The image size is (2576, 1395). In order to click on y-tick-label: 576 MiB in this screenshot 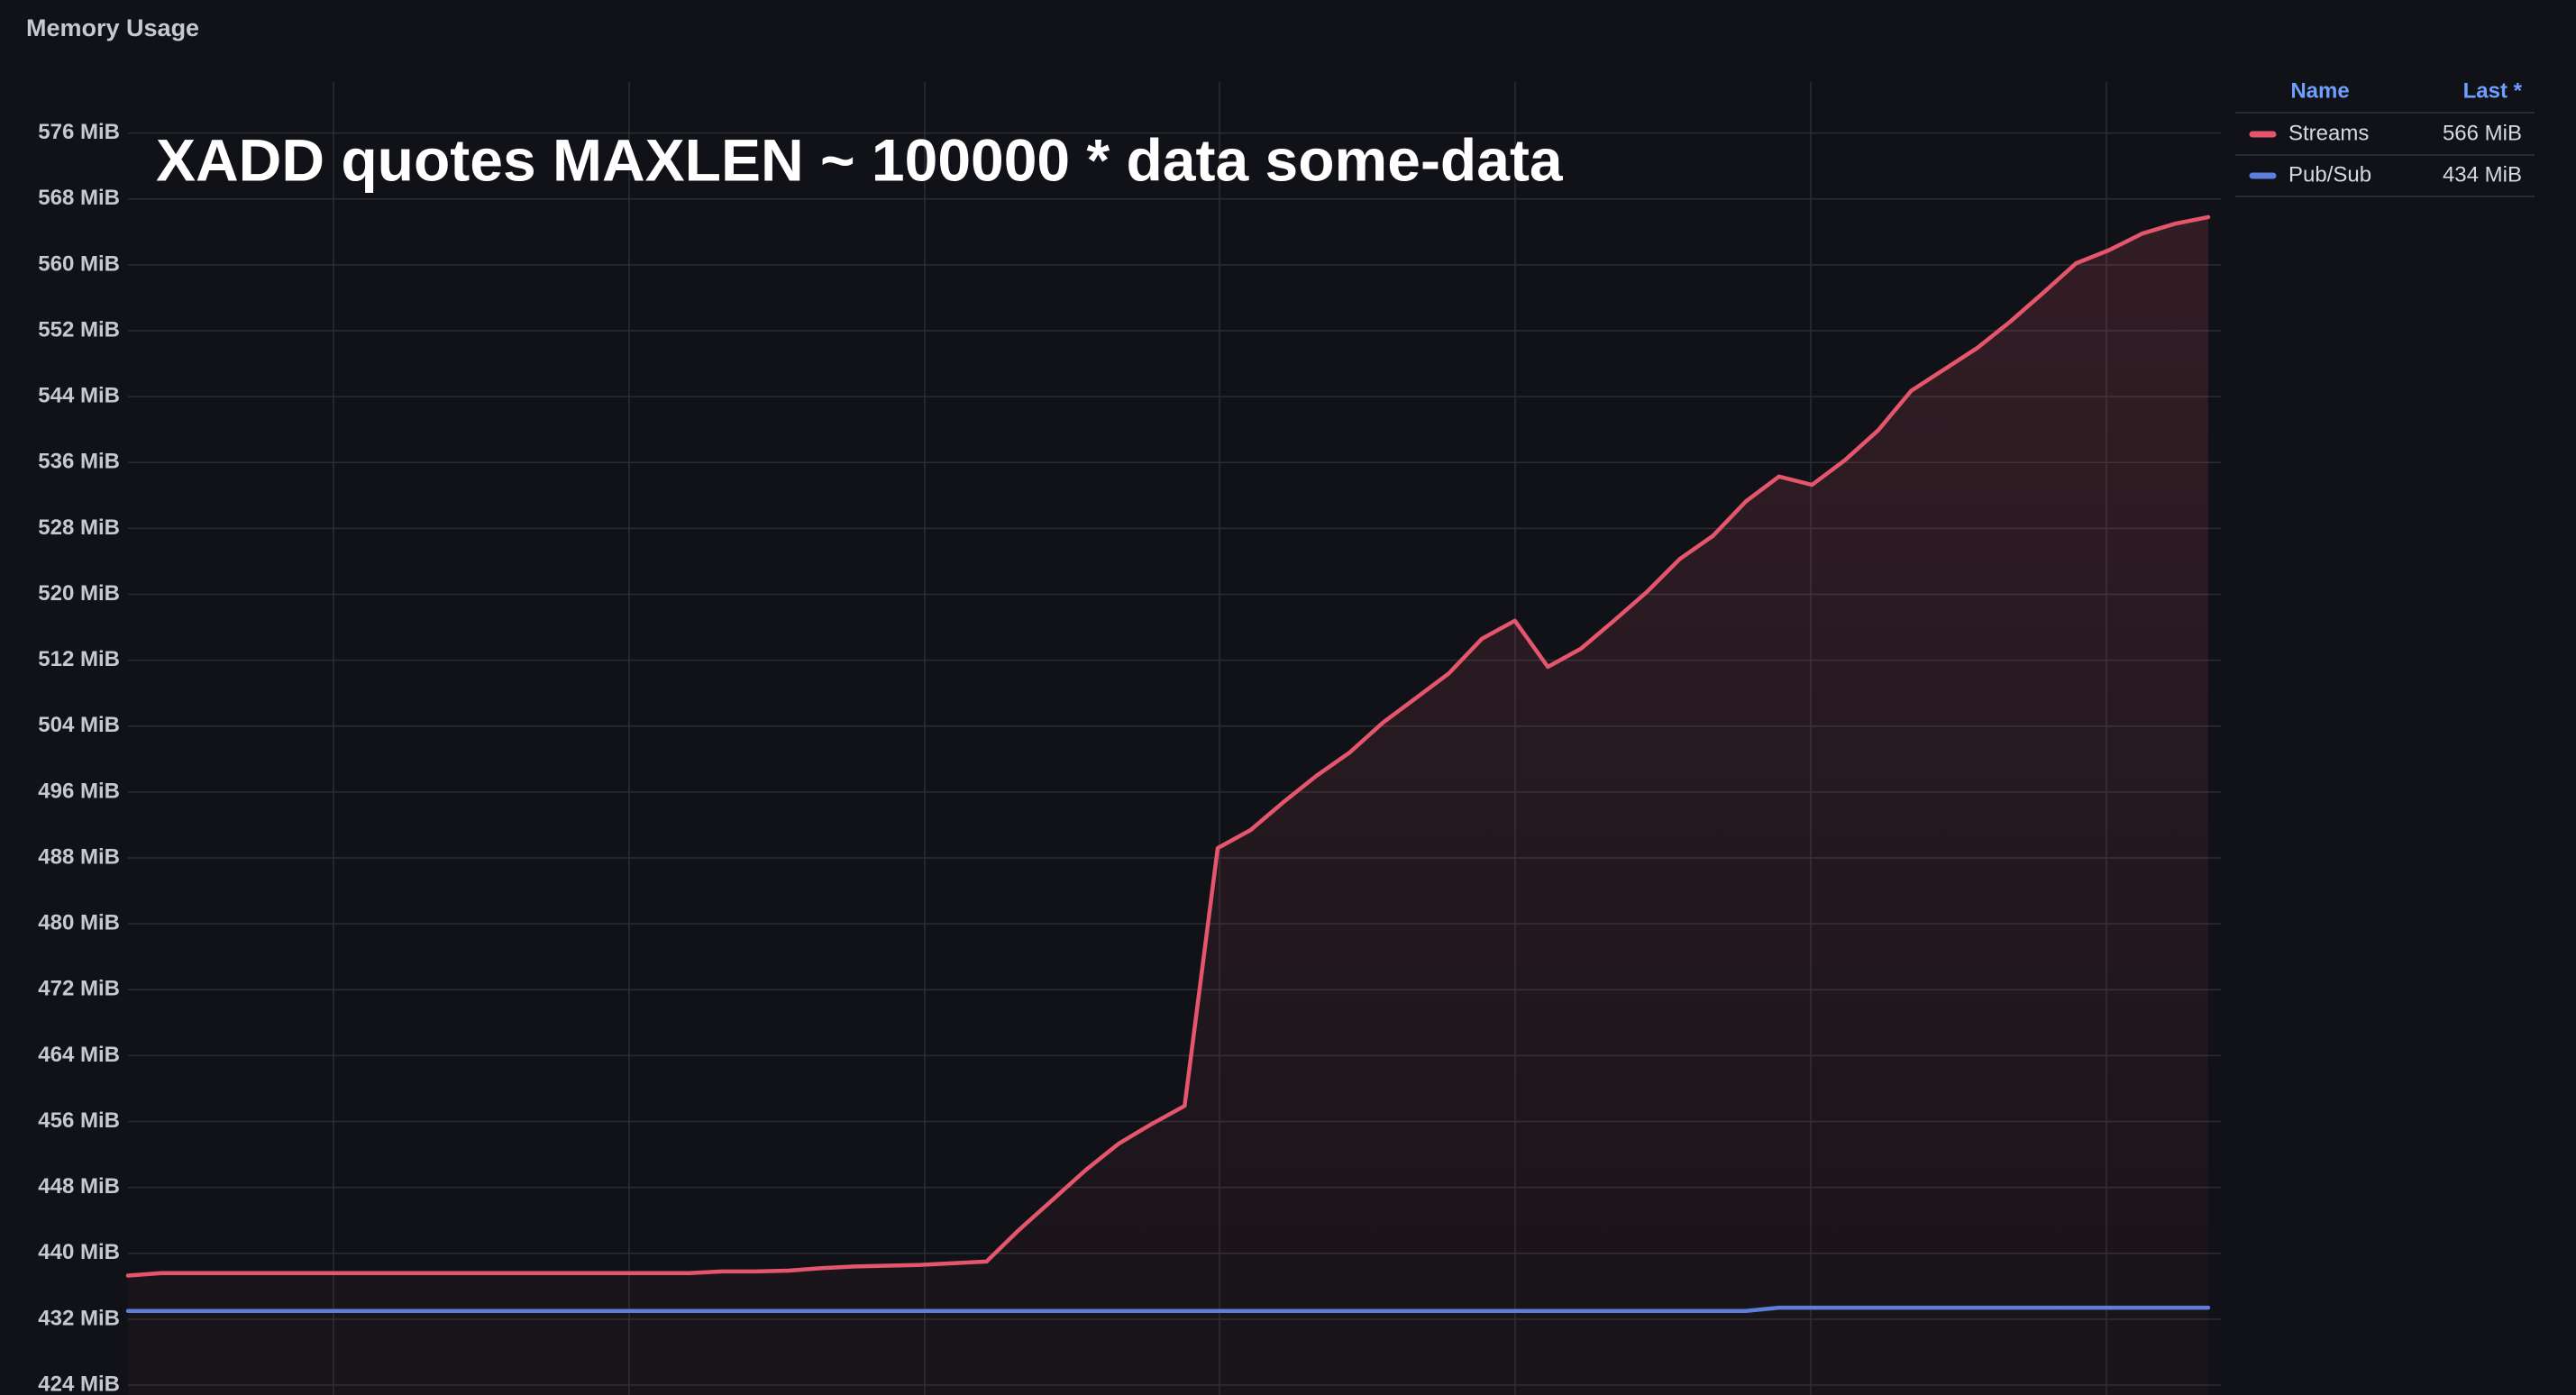, I will do `click(79, 132)`.